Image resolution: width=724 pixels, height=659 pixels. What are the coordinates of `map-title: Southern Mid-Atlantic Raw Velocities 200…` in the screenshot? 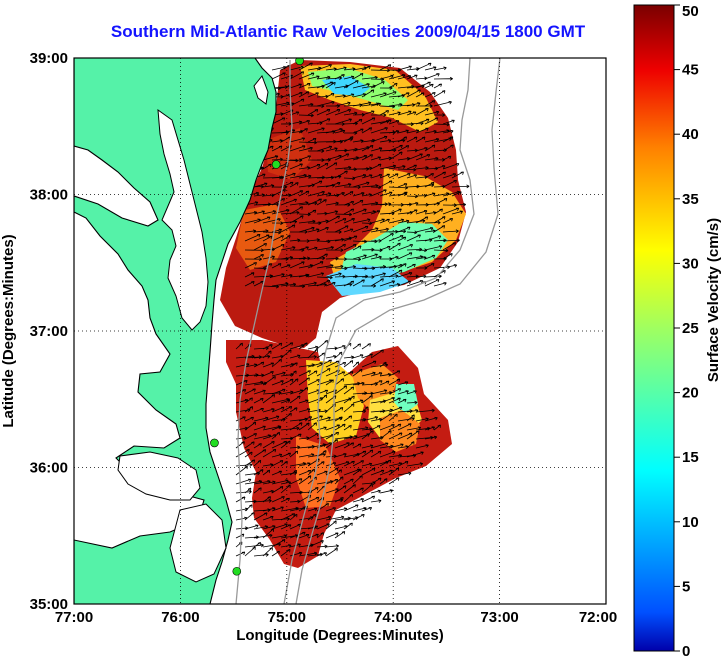 It's located at (348, 31).